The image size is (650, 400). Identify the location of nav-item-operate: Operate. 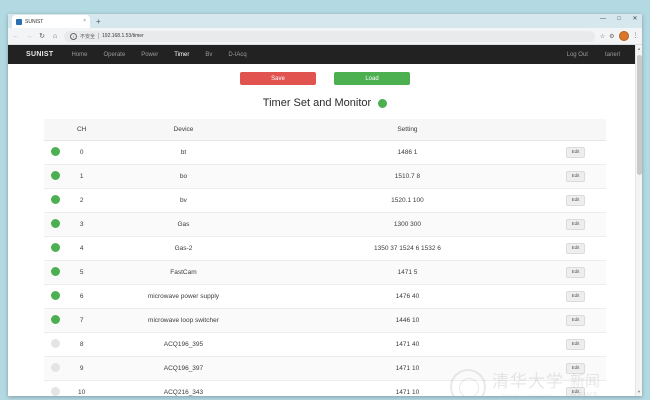
(114, 54).